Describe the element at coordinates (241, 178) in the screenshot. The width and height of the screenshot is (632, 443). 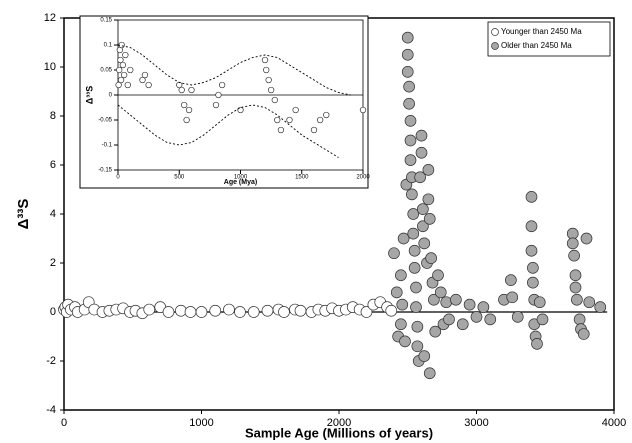
I see `x-tick-label: 1000` at that location.